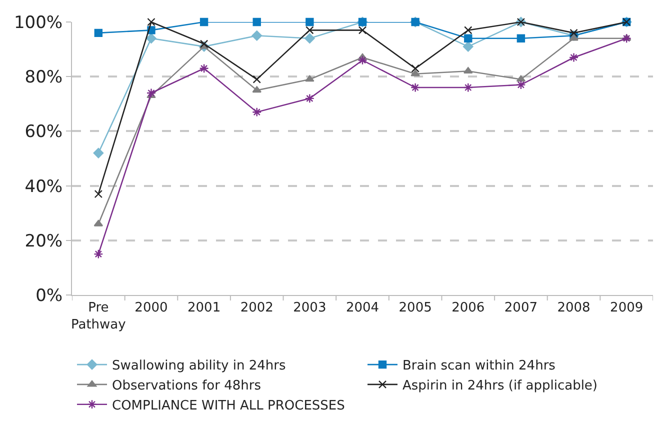 This screenshot has height=428, width=661. Describe the element at coordinates (573, 308) in the screenshot. I see `x-tick-label: 2008` at that location.